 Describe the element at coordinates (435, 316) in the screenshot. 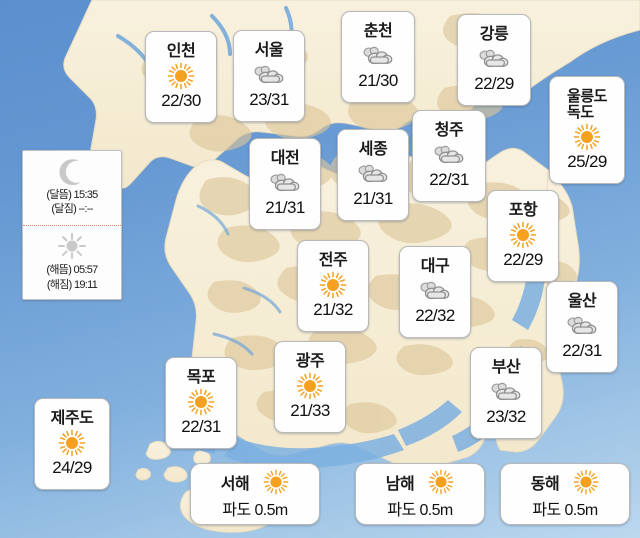

I see `city-temperature: 22/32` at that location.